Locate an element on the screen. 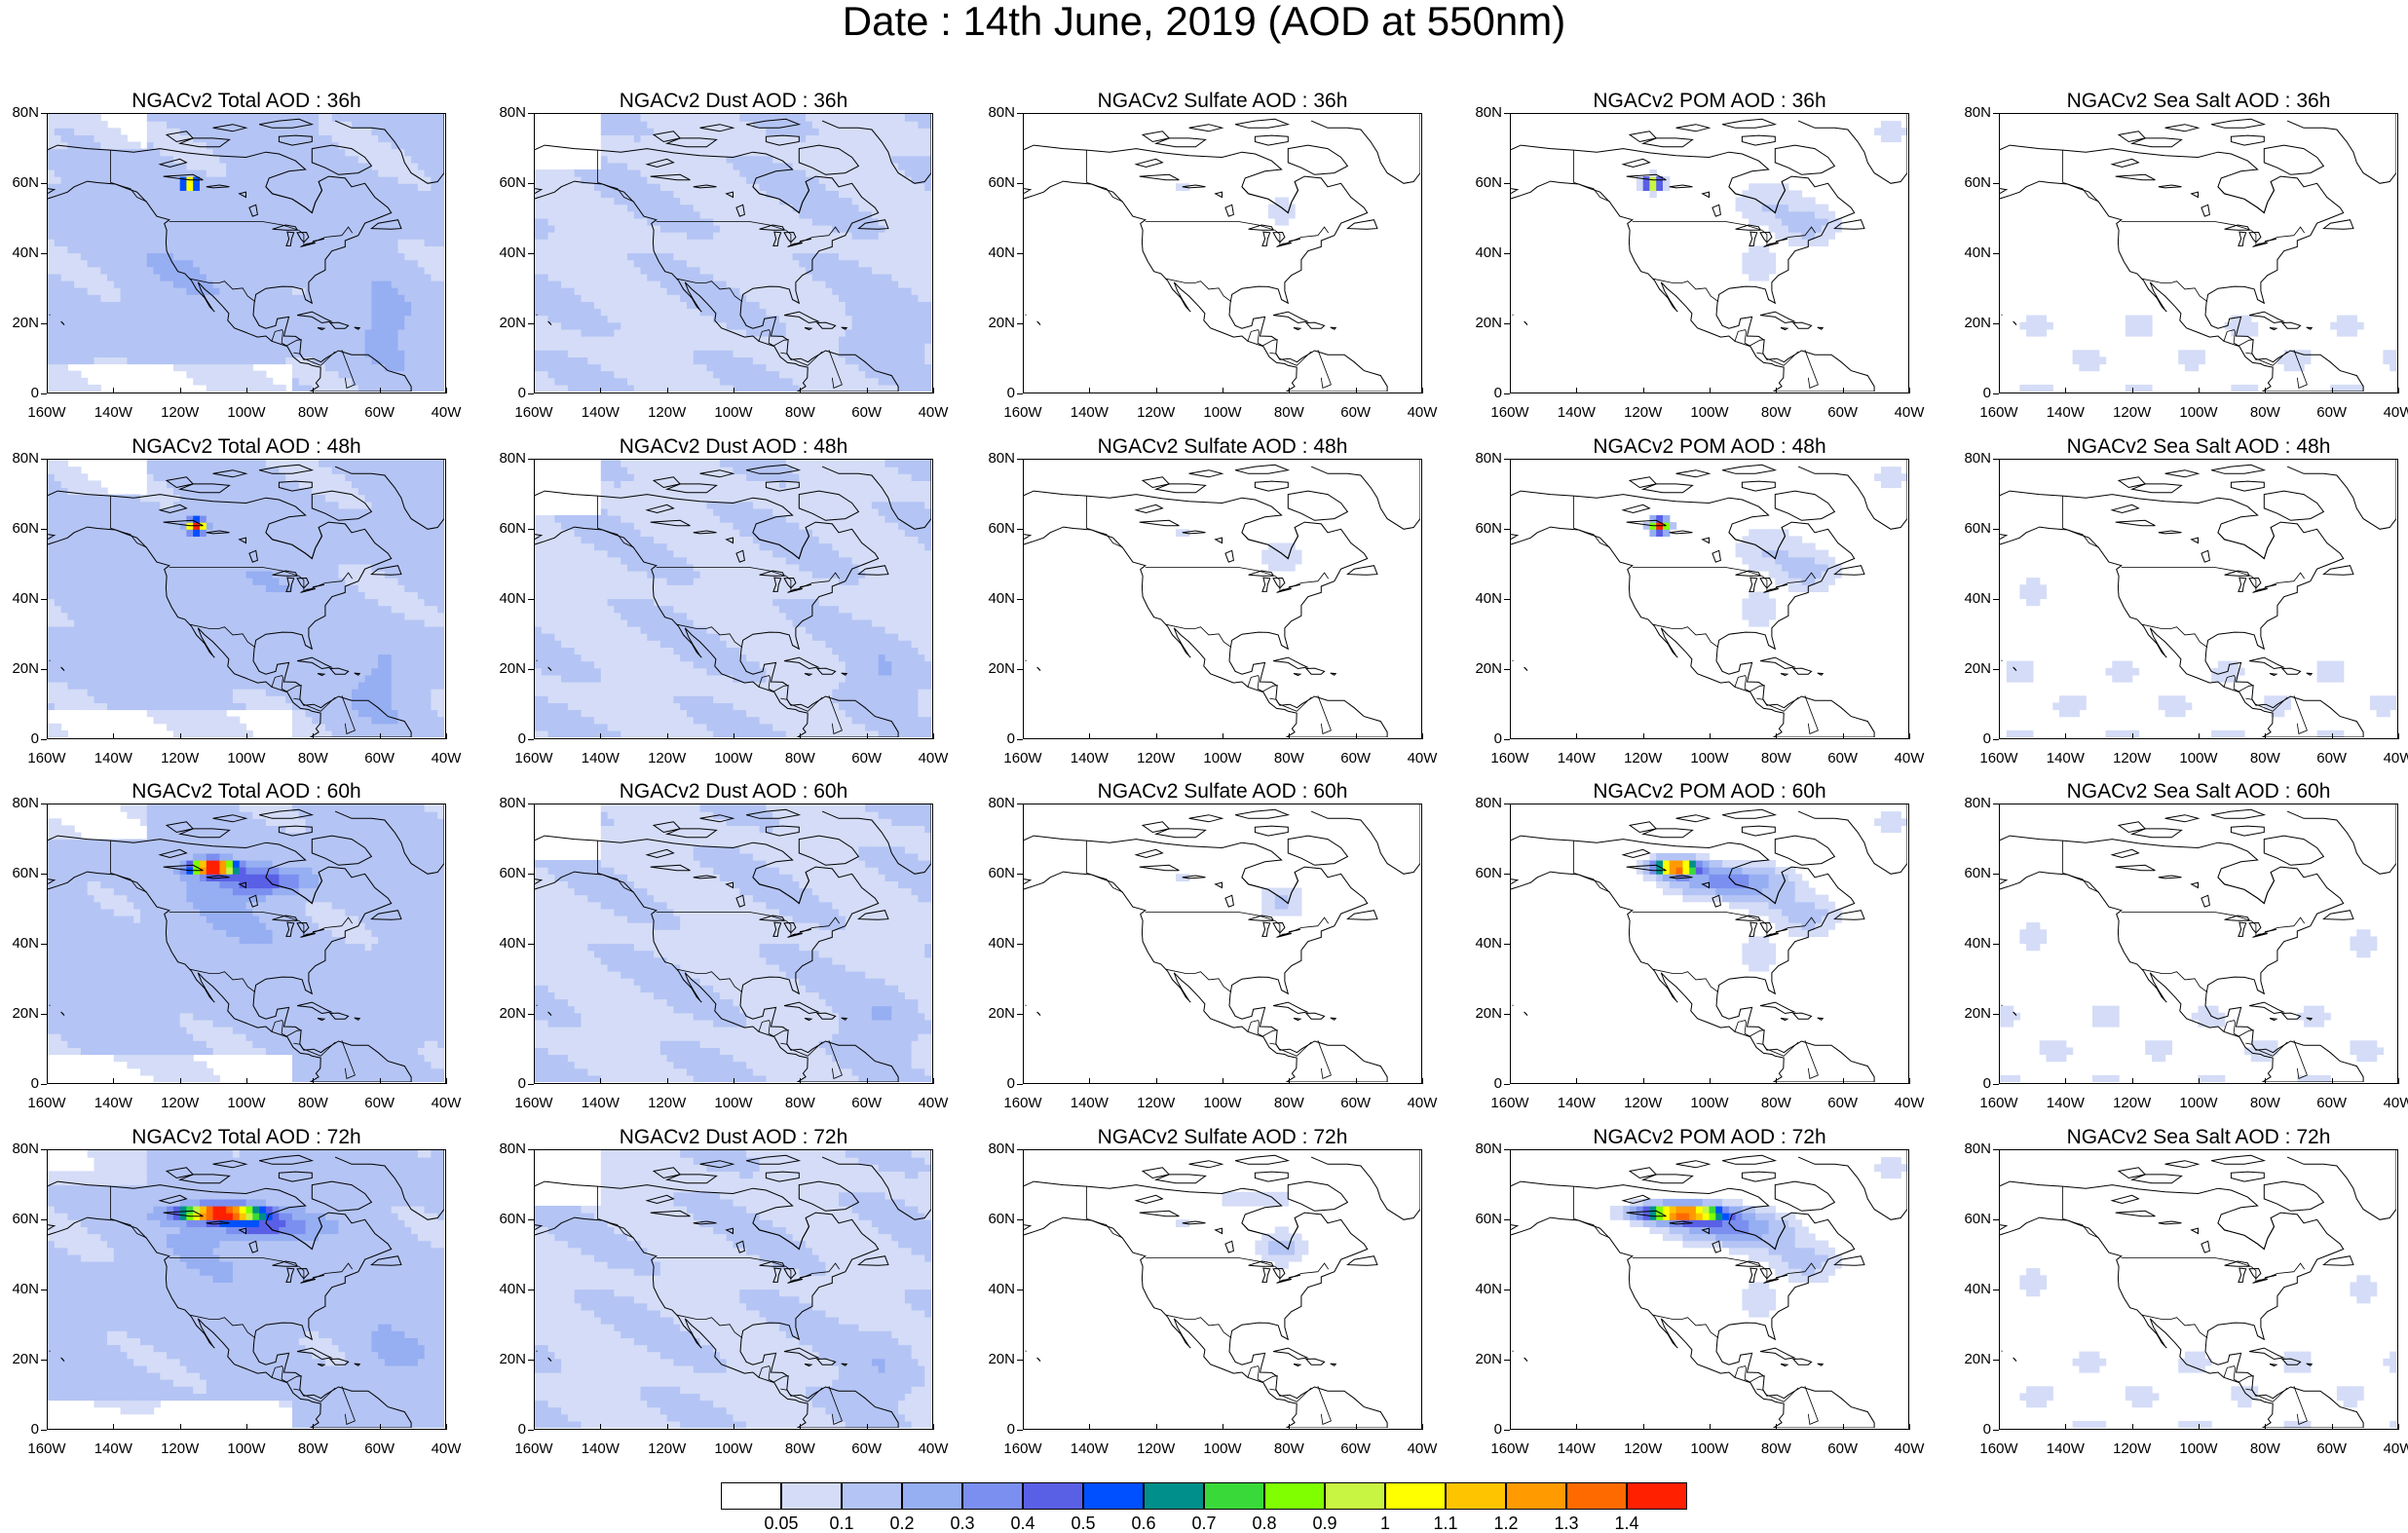 The height and width of the screenshot is (1533, 2408). longitude-tick-label: 160W is located at coordinates (46, 1103).